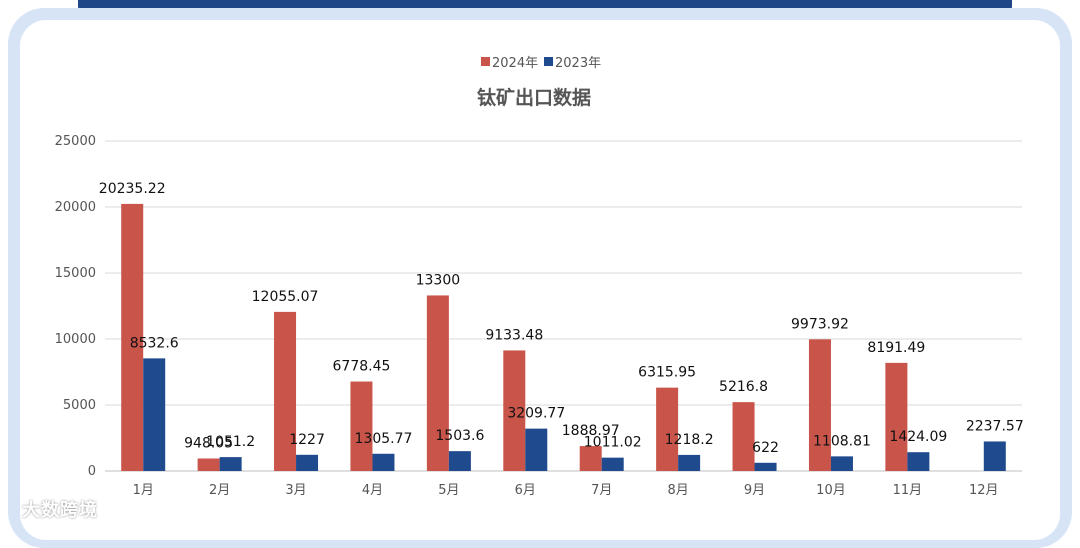 The height and width of the screenshot is (548, 1080). I want to click on x-tick-label-6: 7月, so click(601, 490).